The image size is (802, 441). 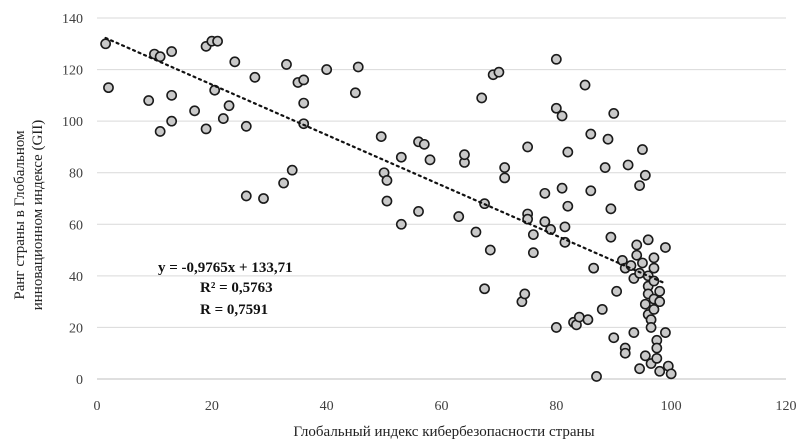 What do you see at coordinates (556, 406) in the screenshot?
I see `x-tick-label: 80` at bounding box center [556, 406].